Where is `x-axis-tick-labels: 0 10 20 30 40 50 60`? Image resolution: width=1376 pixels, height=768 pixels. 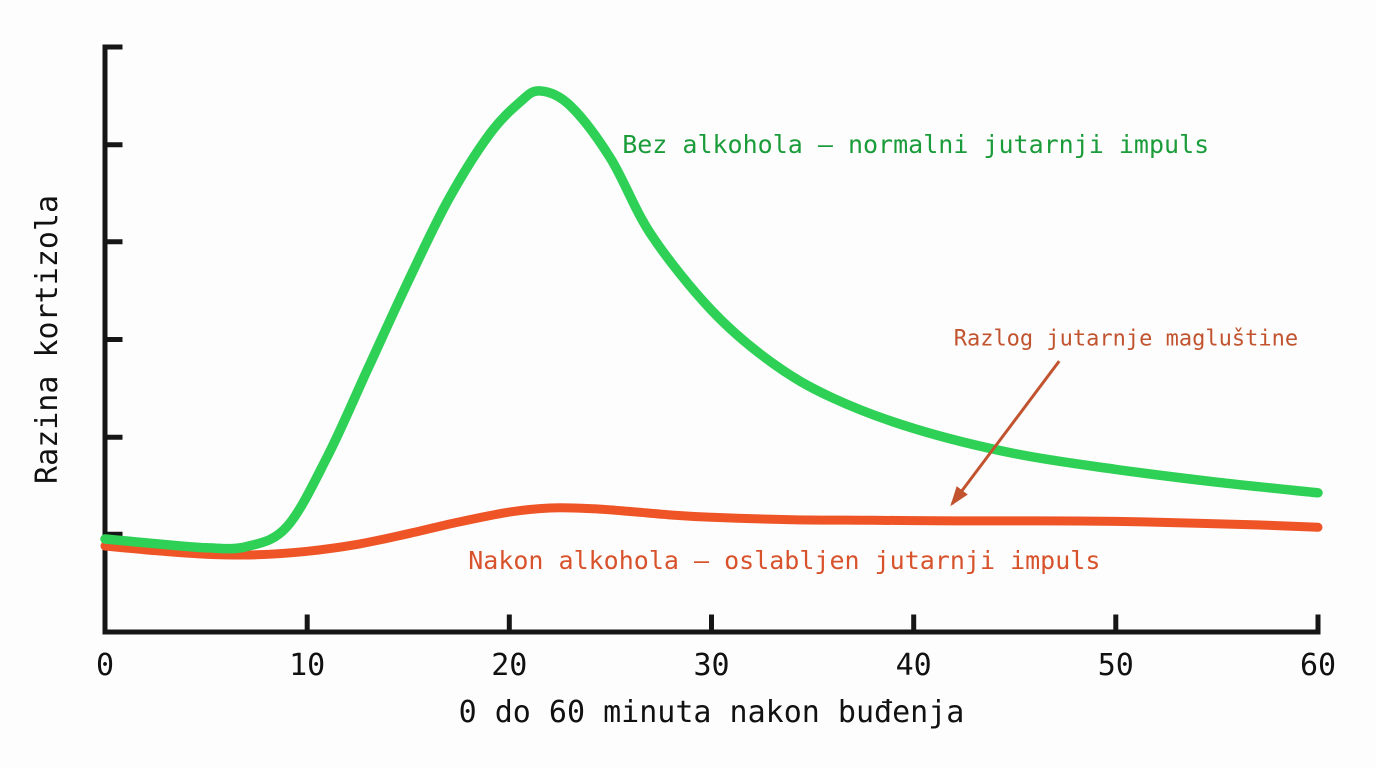 x-axis-tick-labels: 0 10 20 30 40 50 60 is located at coordinates (716, 665).